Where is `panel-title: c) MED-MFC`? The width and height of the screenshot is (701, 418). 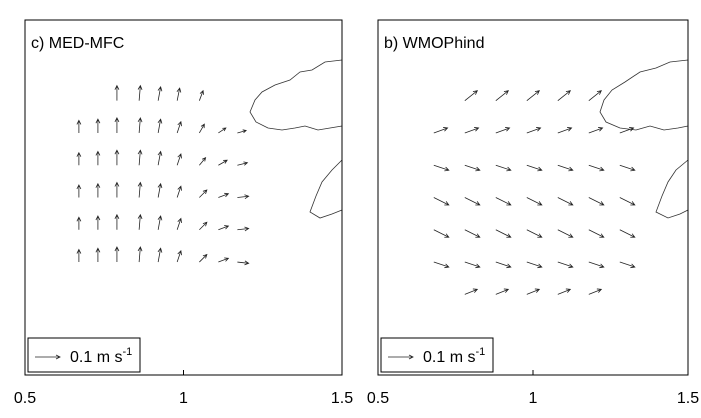
panel-title: c) MED-MFC is located at coordinates (77, 43).